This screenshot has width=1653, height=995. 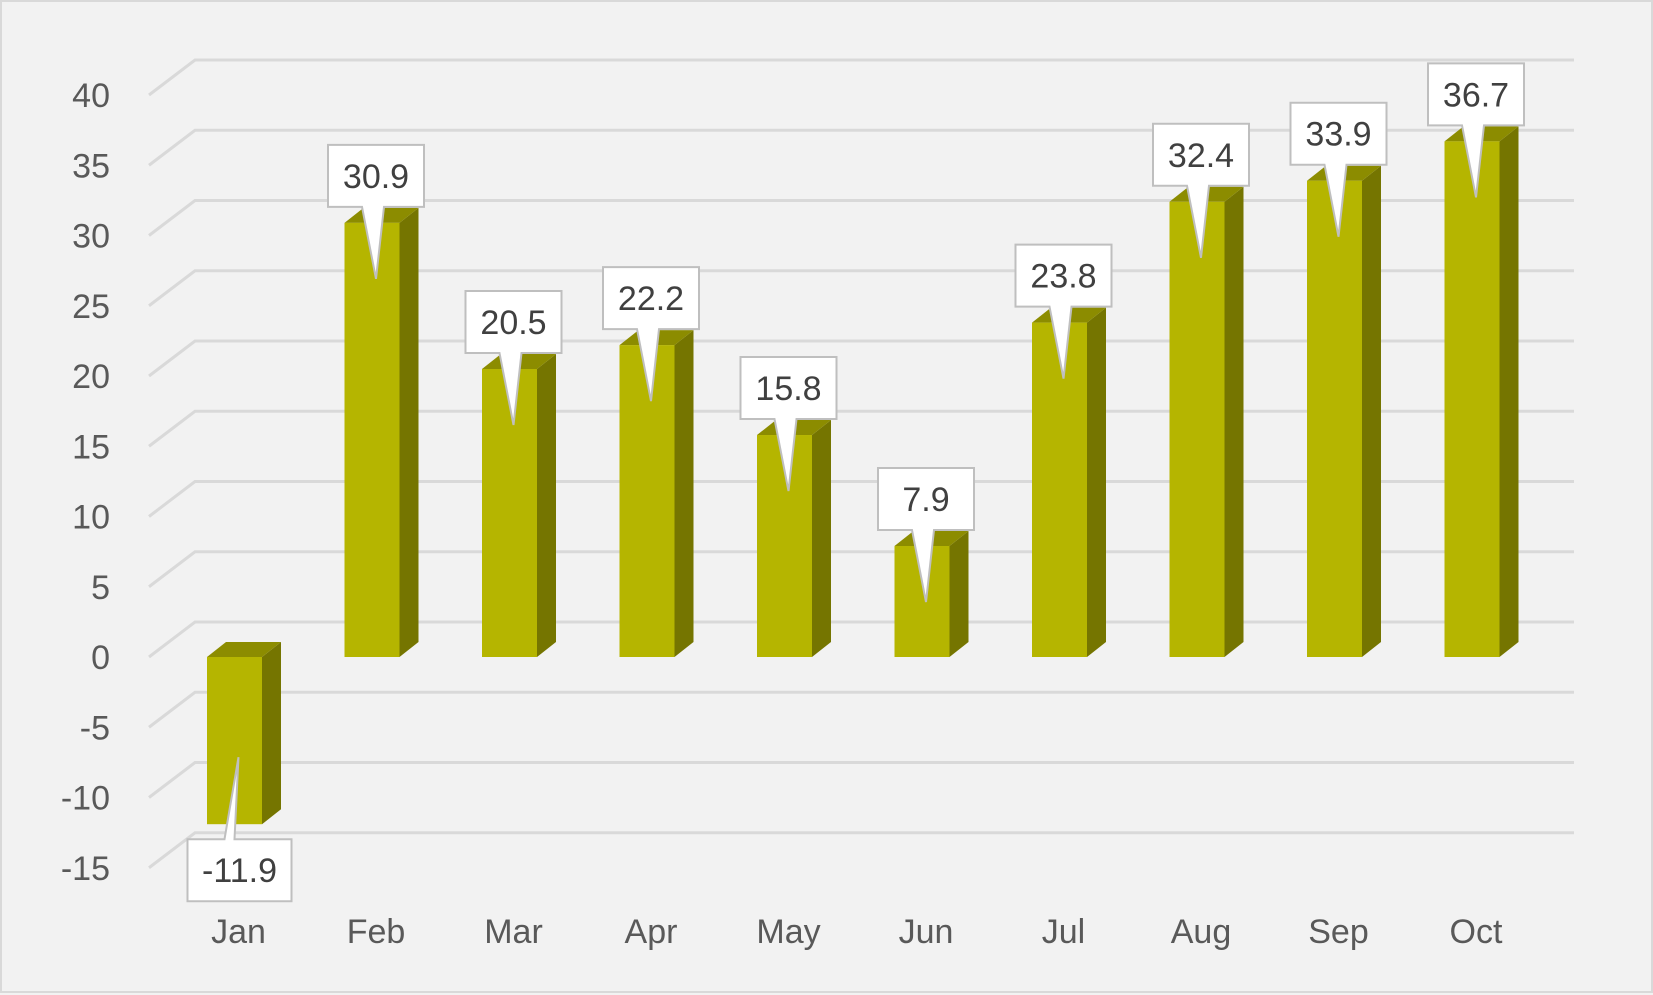 What do you see at coordinates (651, 299) in the screenshot?
I see `data-label-text: 22.2` at bounding box center [651, 299].